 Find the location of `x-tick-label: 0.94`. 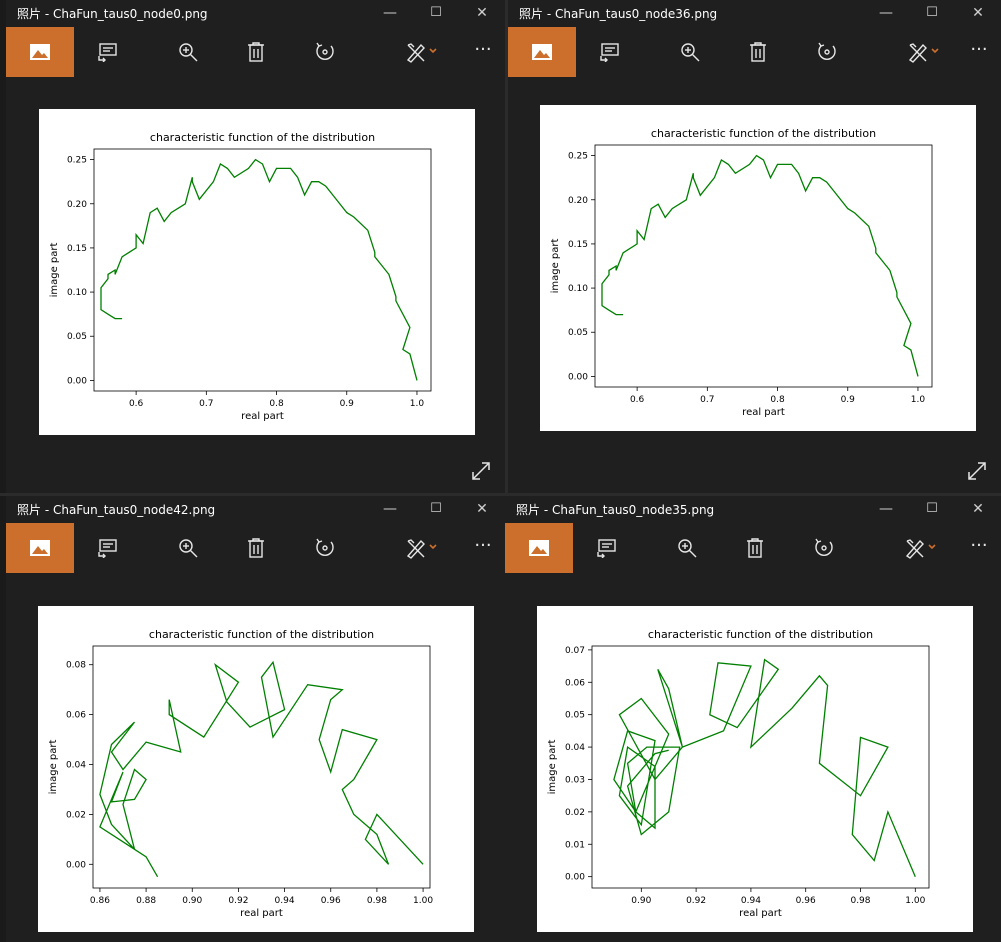

x-tick-label: 0.94 is located at coordinates (285, 901).